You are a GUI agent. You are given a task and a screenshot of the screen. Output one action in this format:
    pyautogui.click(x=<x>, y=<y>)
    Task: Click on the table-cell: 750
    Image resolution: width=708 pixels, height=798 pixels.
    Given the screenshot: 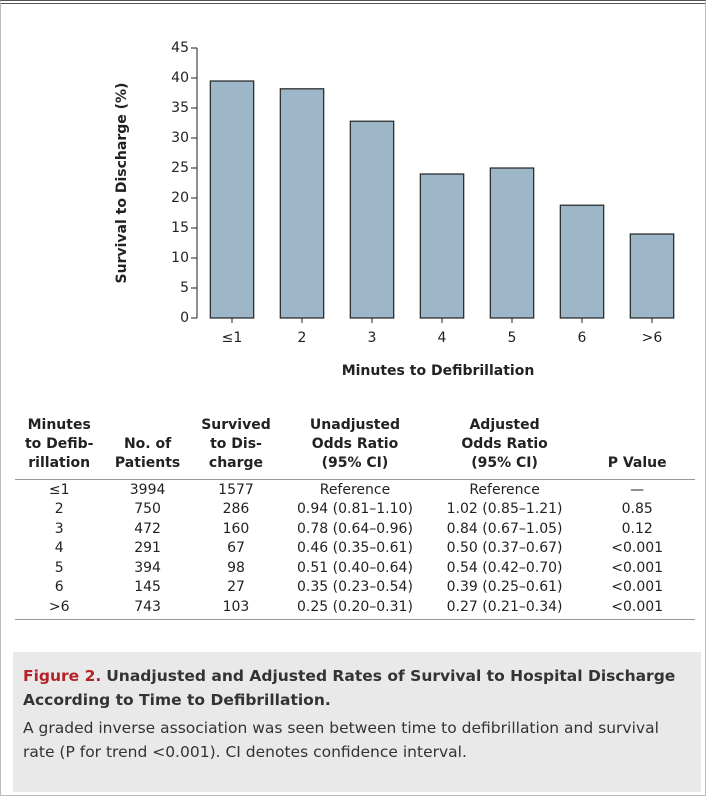 What is the action you would take?
    pyautogui.click(x=147, y=509)
    